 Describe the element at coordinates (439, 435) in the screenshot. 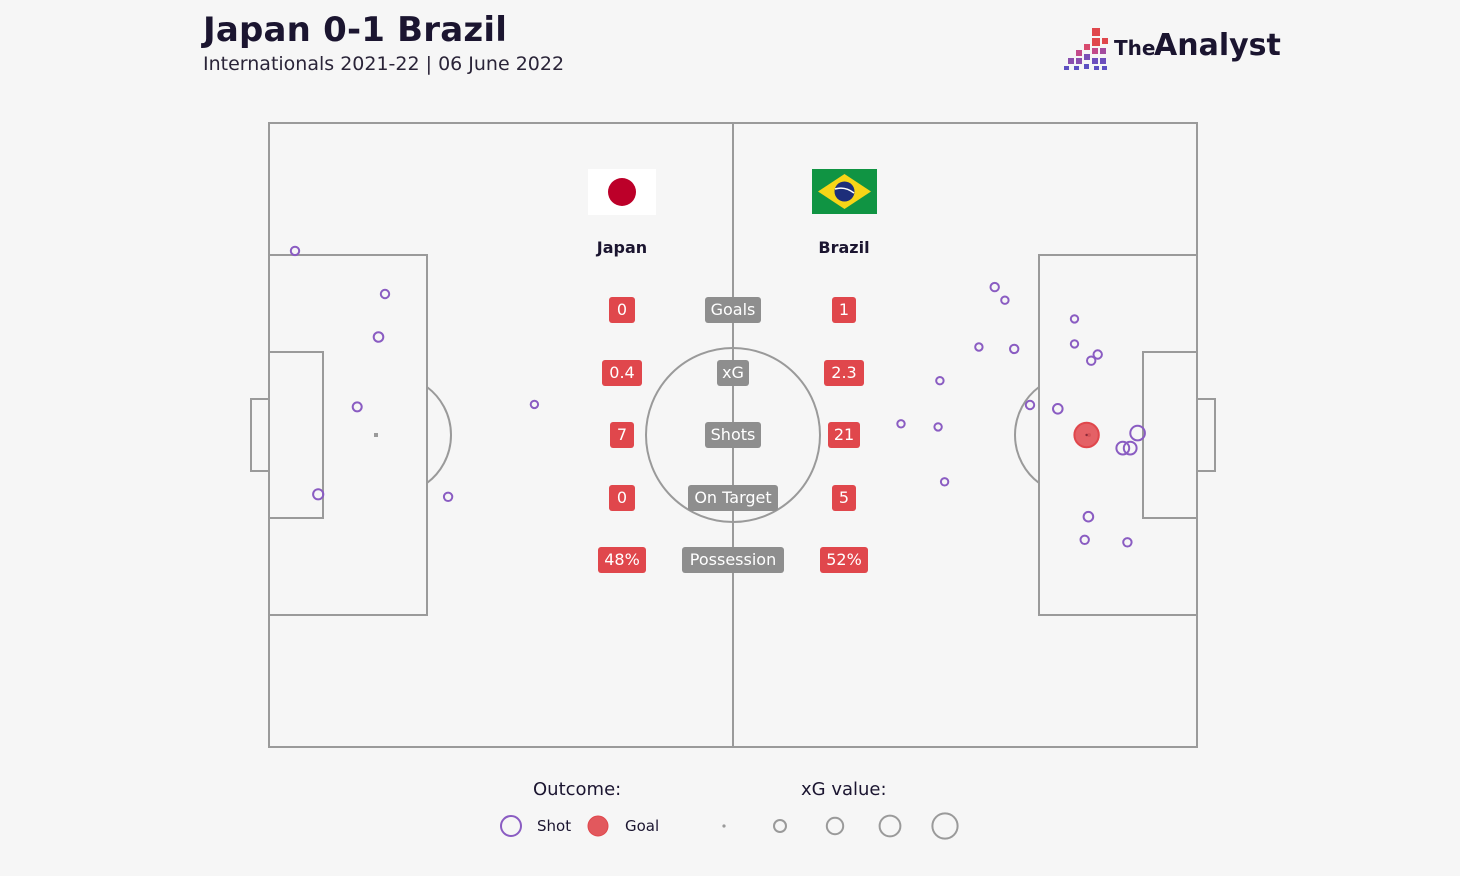

I see `left-penalty-arc` at that location.